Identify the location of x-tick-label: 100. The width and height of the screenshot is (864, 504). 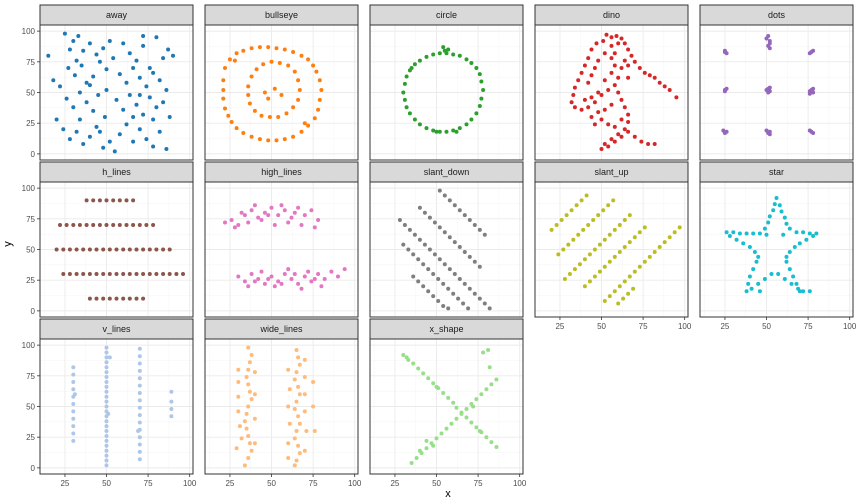
(520, 483).